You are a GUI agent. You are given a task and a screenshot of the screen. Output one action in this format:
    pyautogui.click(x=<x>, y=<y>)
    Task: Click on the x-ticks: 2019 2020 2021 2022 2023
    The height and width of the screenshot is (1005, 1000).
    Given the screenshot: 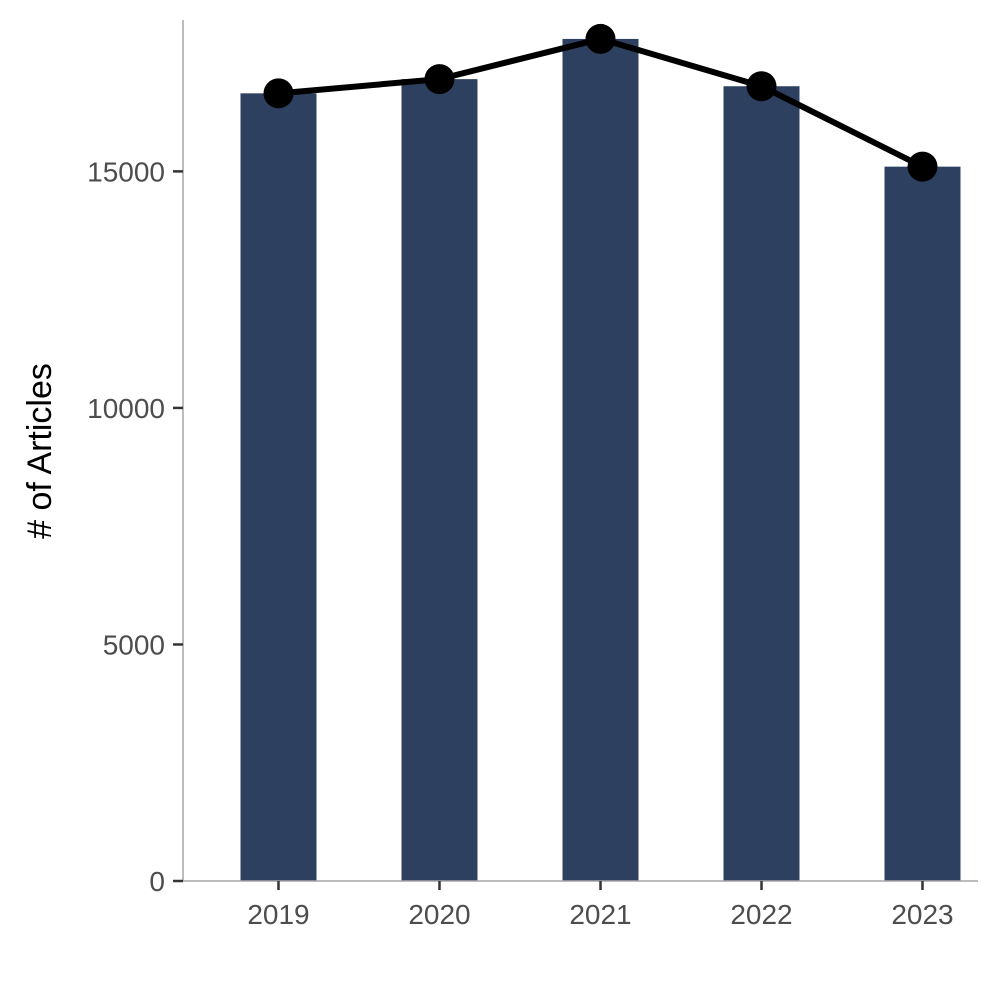 What is the action you would take?
    pyautogui.click(x=600, y=905)
    